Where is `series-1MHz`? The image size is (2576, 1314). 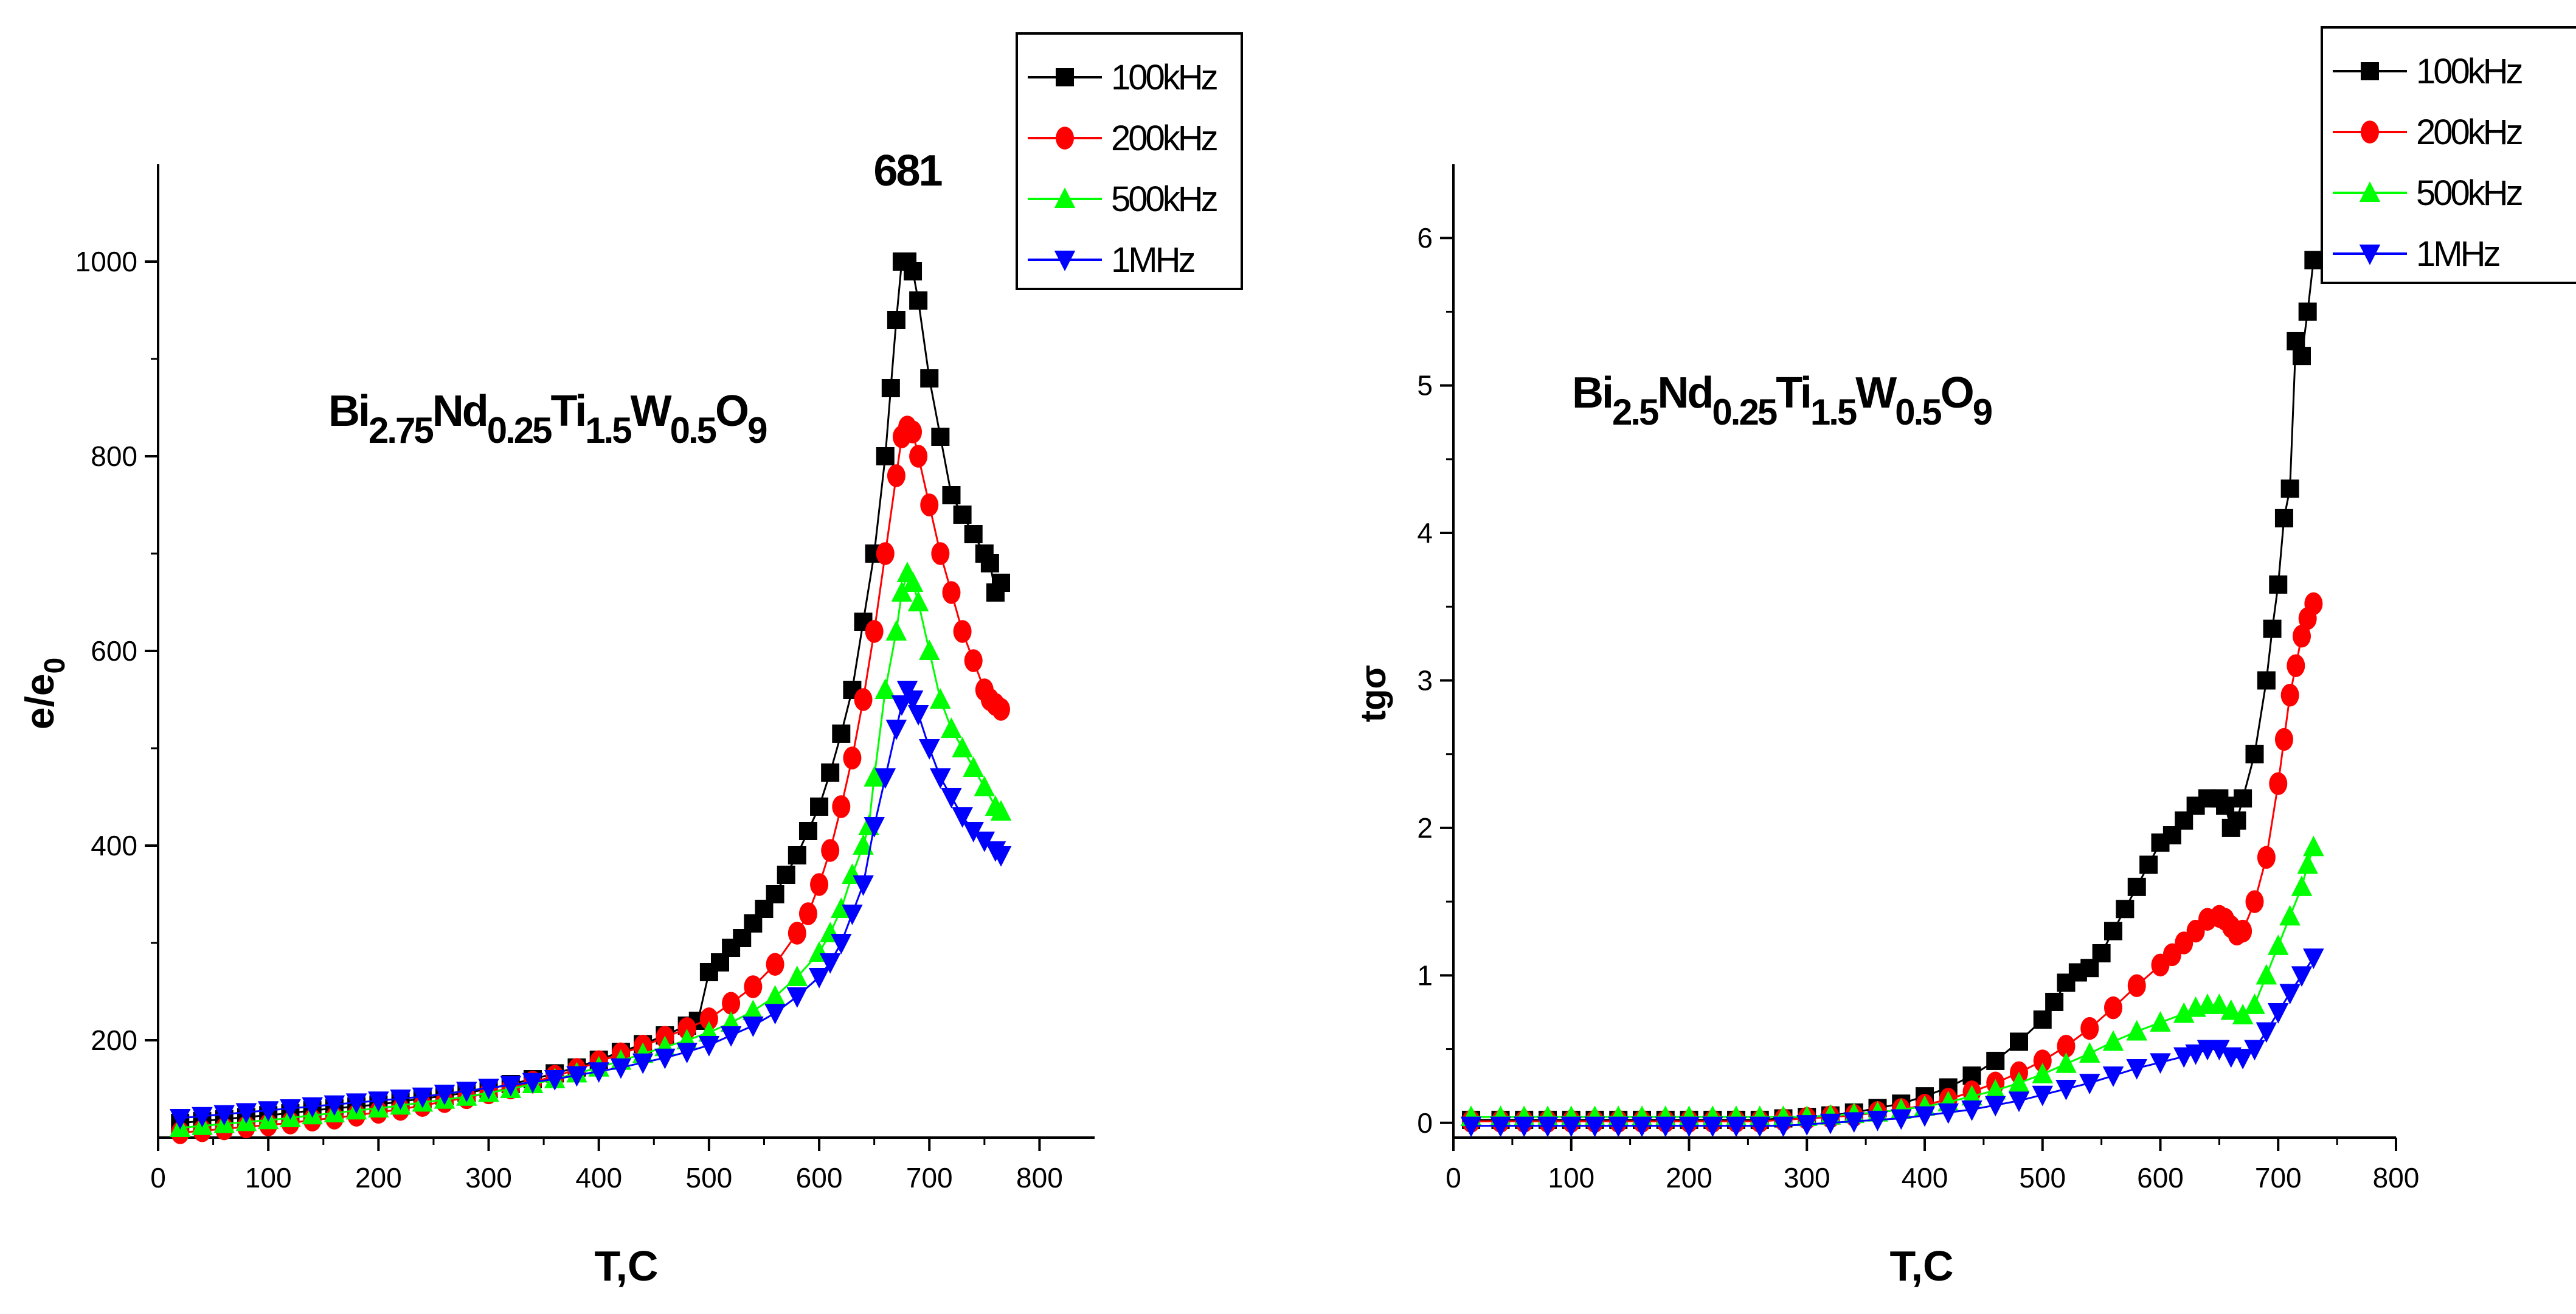 series-1MHz is located at coordinates (1892, 1043).